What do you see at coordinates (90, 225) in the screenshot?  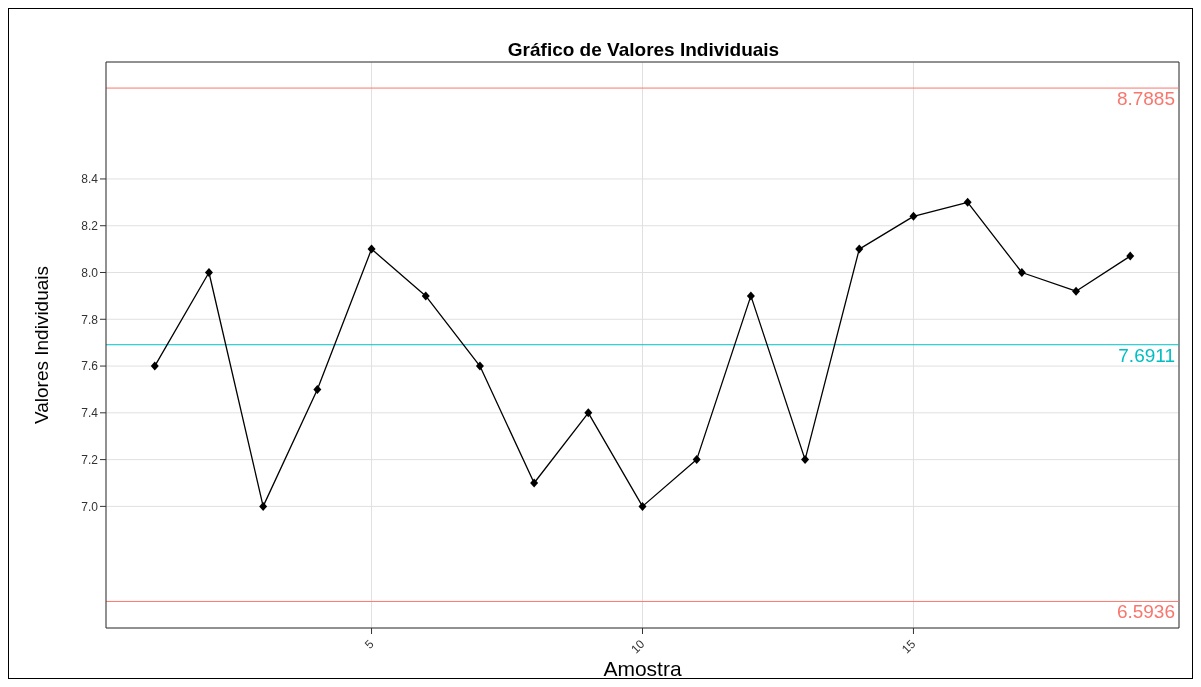 I see `y-tick-label: 8.2` at bounding box center [90, 225].